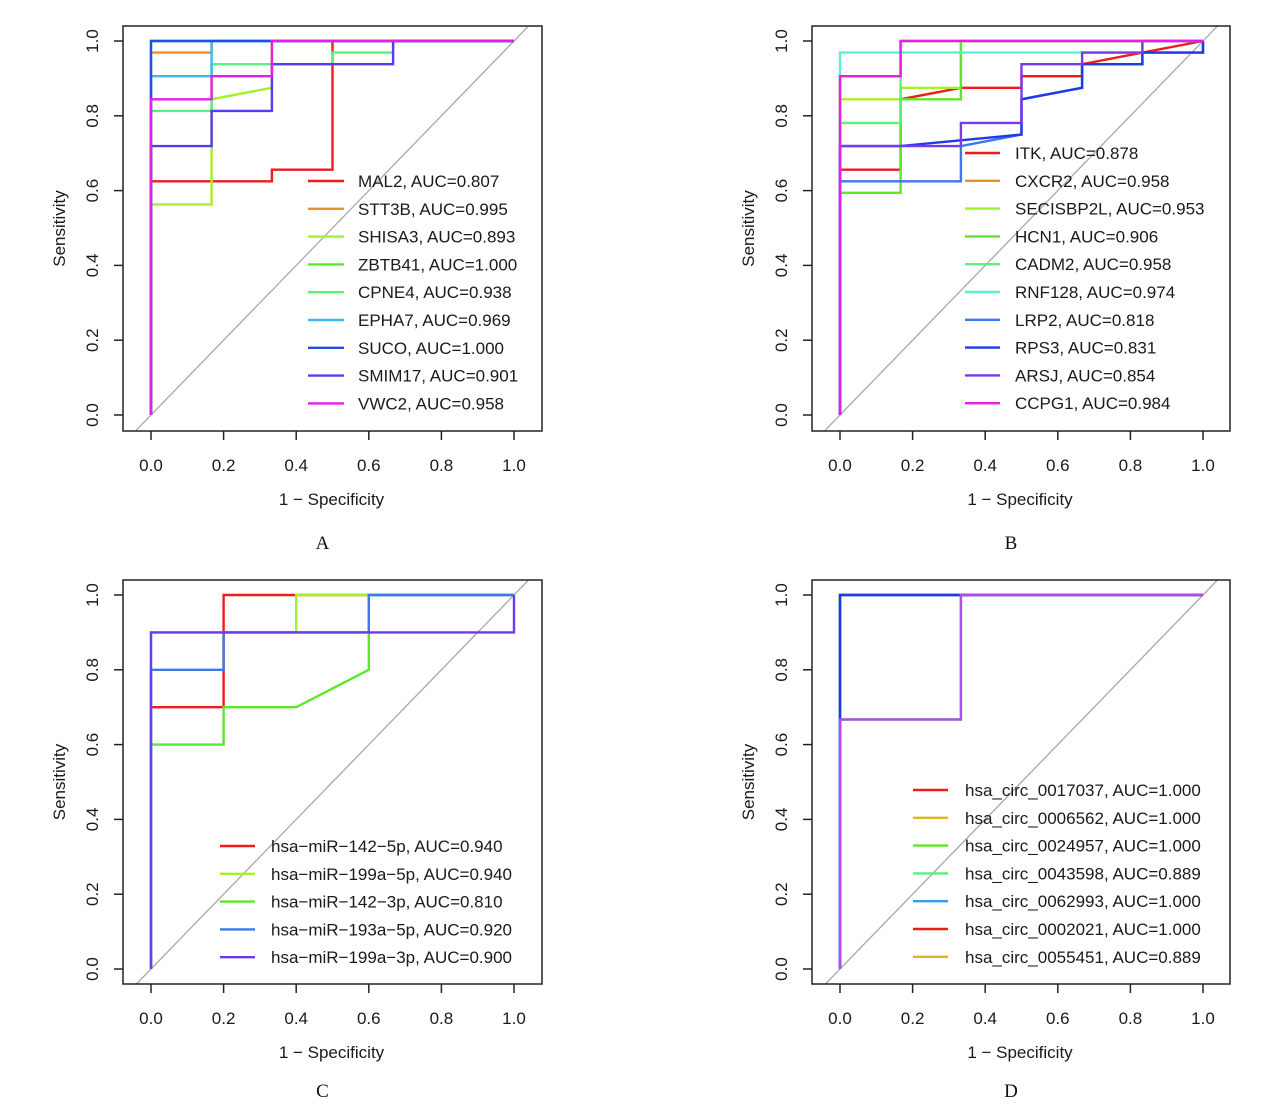 The height and width of the screenshot is (1118, 1269). What do you see at coordinates (1084, 320) in the screenshot?
I see `legend-label: LRP2, AUC=0.818` at bounding box center [1084, 320].